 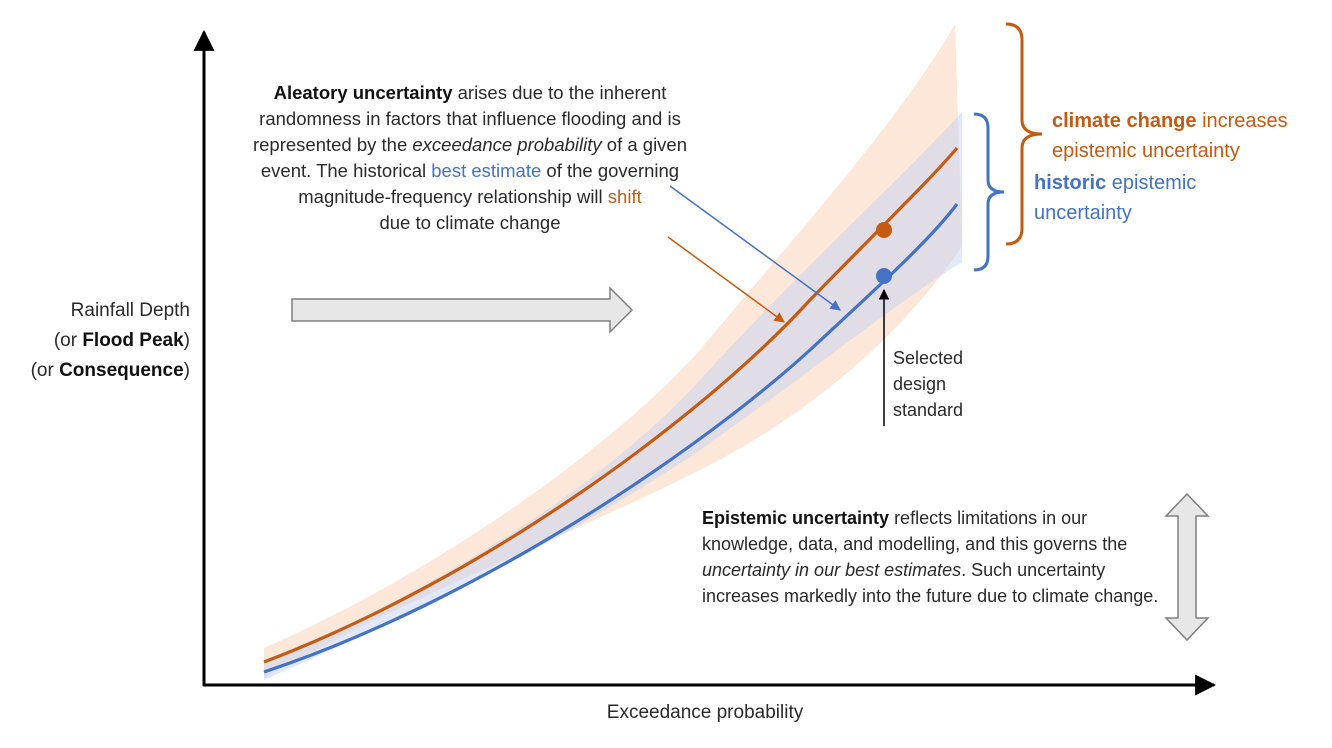 What do you see at coordinates (130, 310) in the screenshot?
I see `y-label-line1: Rainfall Depth` at bounding box center [130, 310].